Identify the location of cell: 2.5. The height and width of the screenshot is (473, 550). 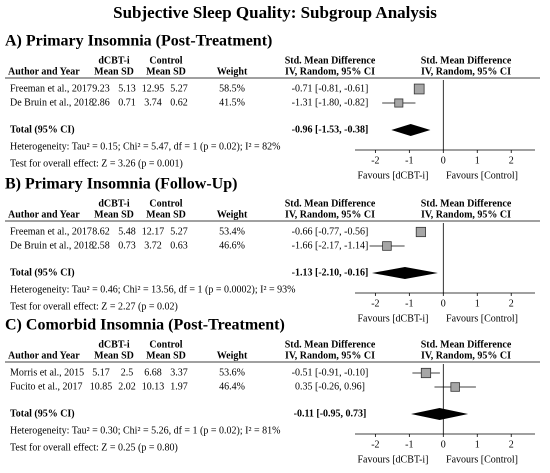
(127, 372).